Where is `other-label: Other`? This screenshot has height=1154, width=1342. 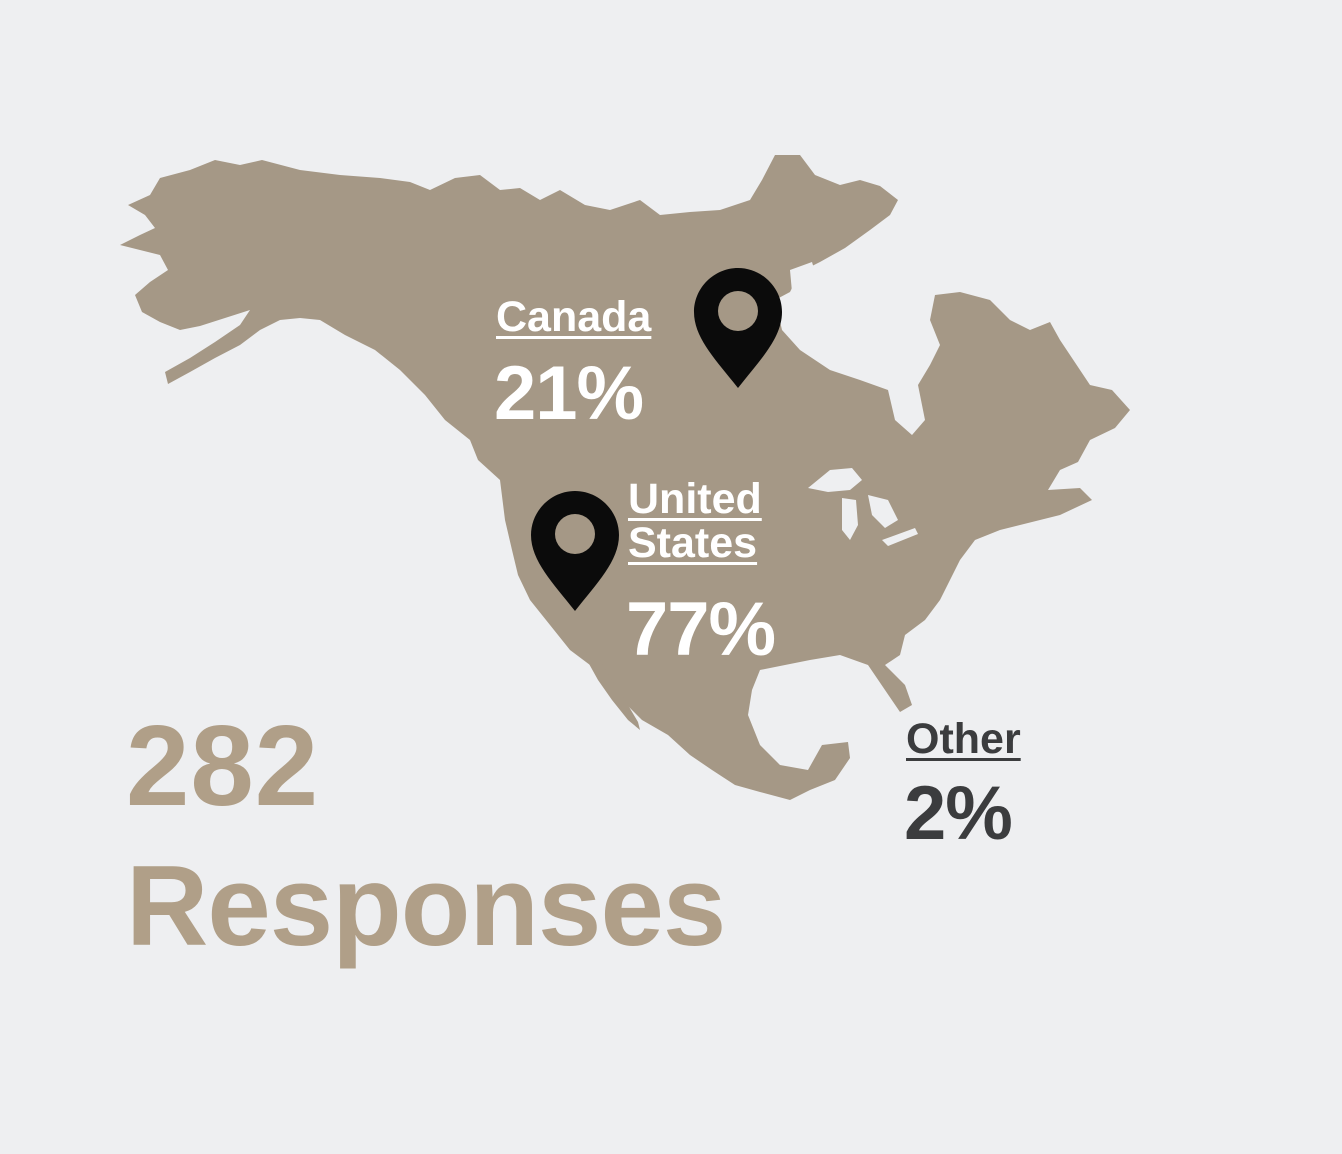 other-label: Other is located at coordinates (963, 739).